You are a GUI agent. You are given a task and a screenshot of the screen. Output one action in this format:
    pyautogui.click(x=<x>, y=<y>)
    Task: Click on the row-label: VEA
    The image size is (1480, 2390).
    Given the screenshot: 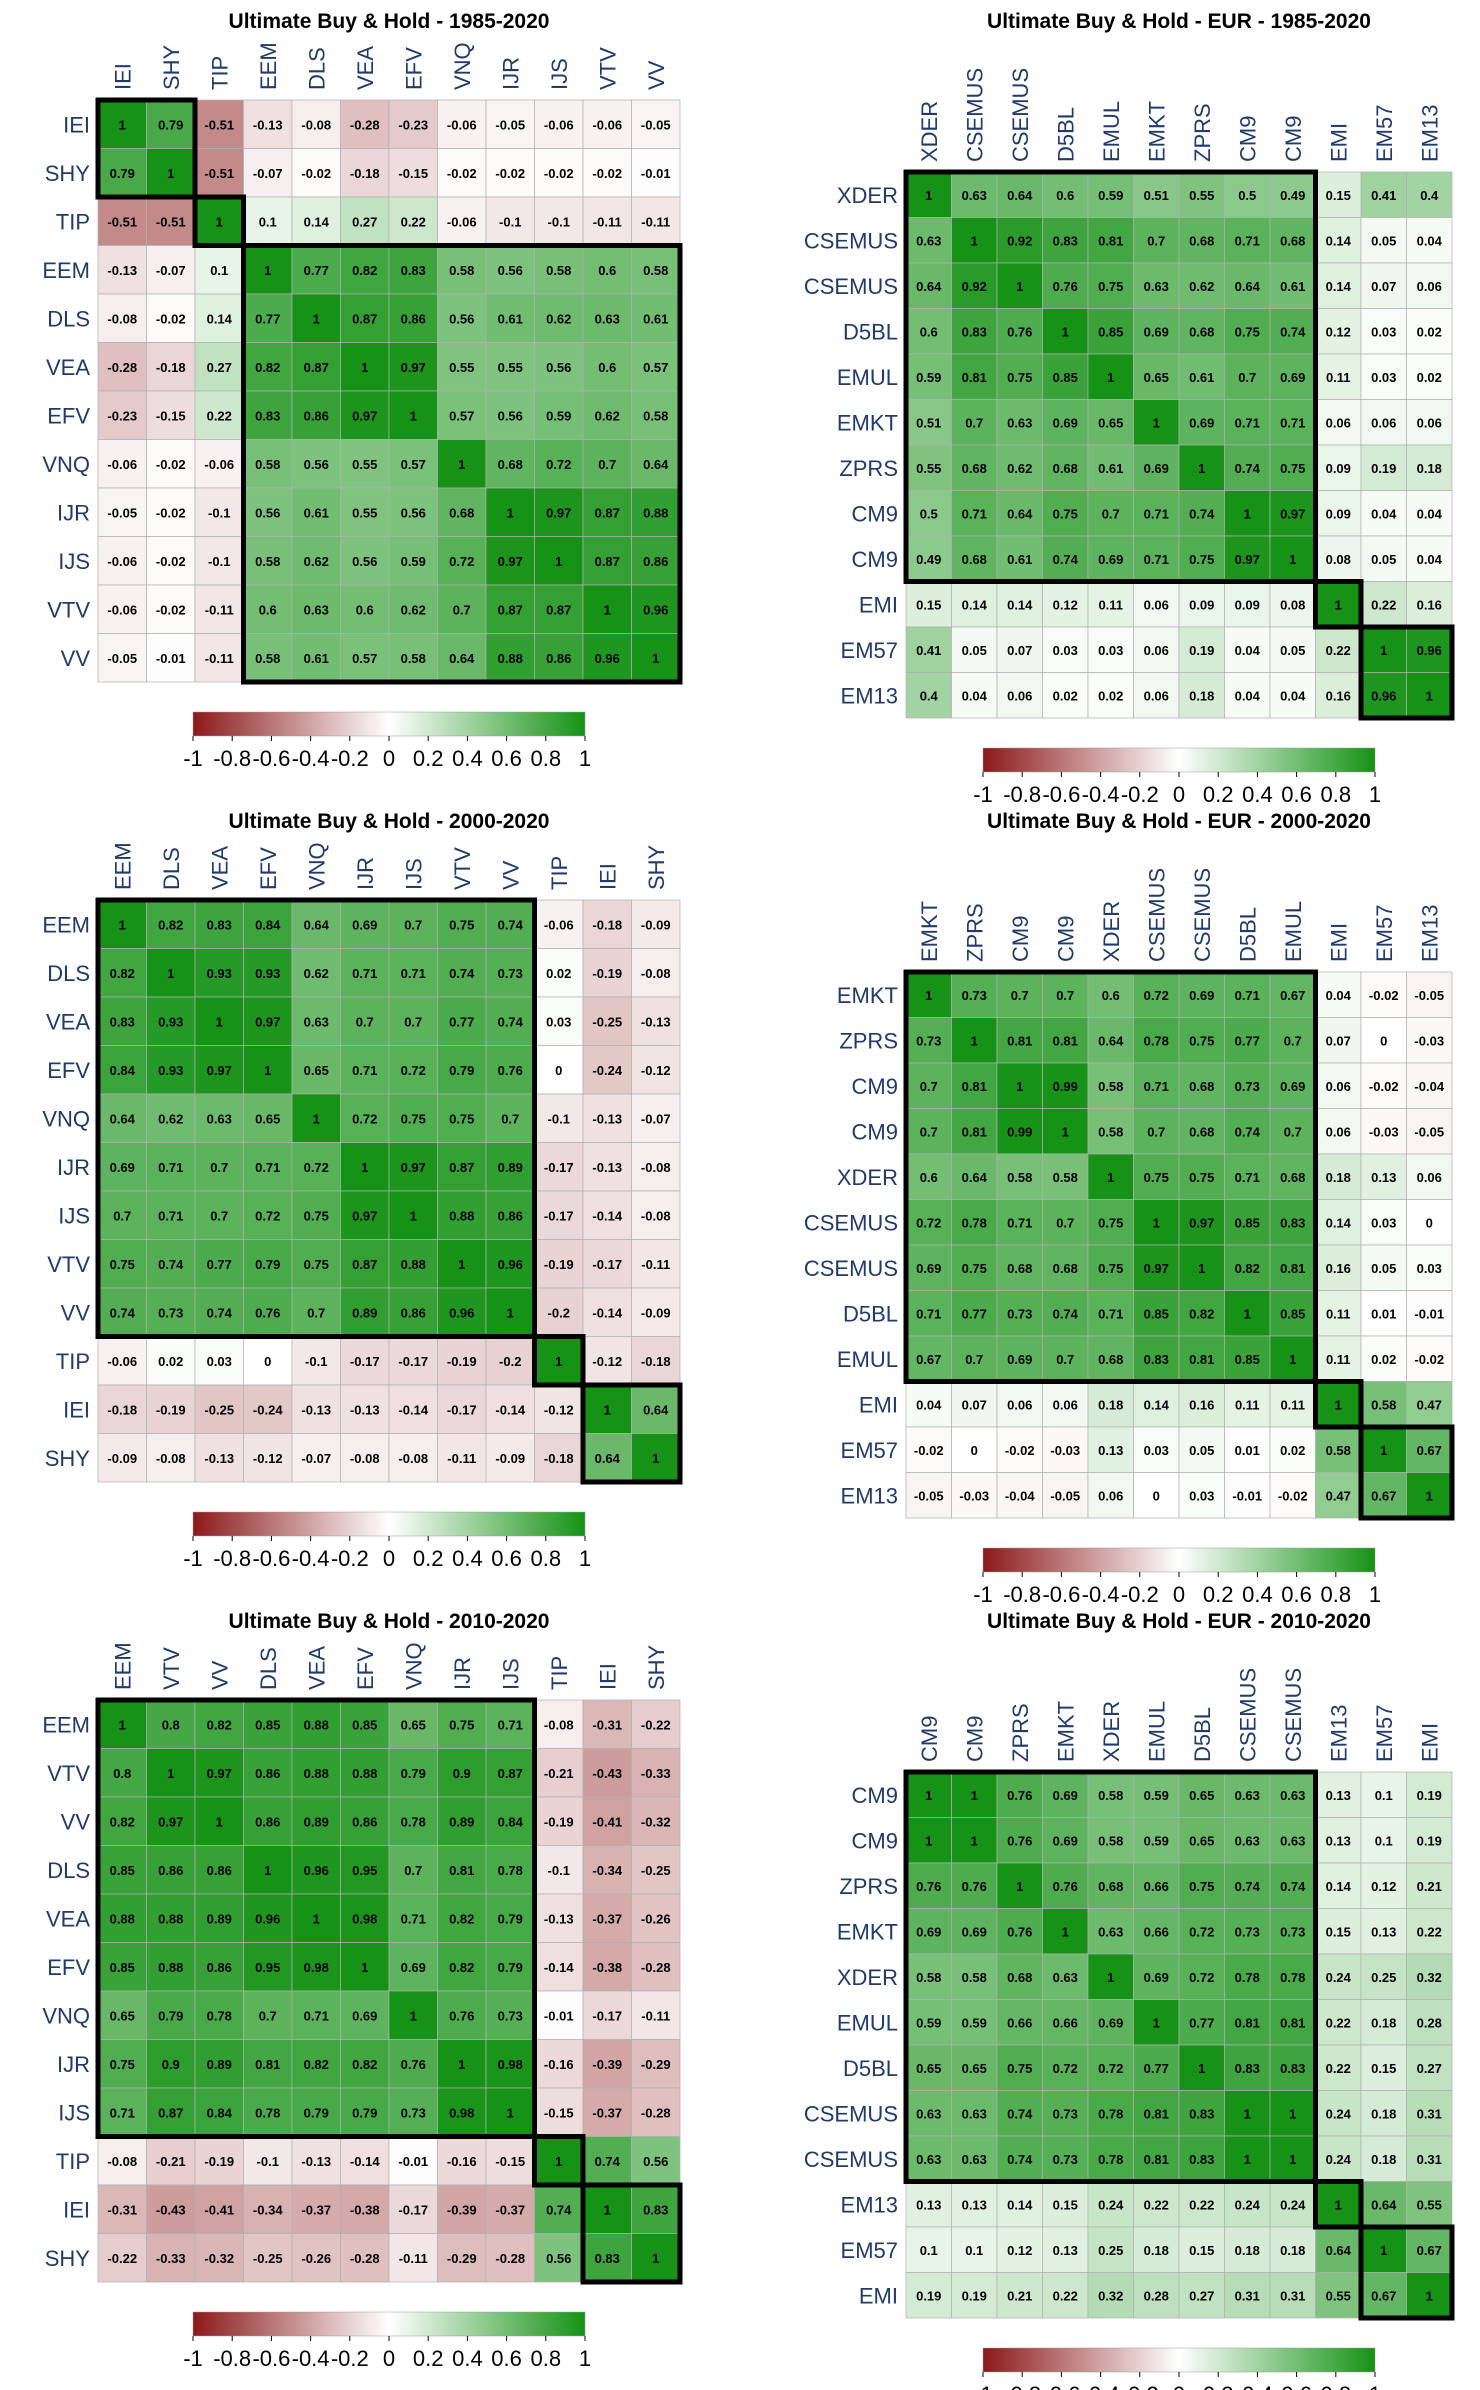 What is the action you would take?
    pyautogui.click(x=68, y=367)
    